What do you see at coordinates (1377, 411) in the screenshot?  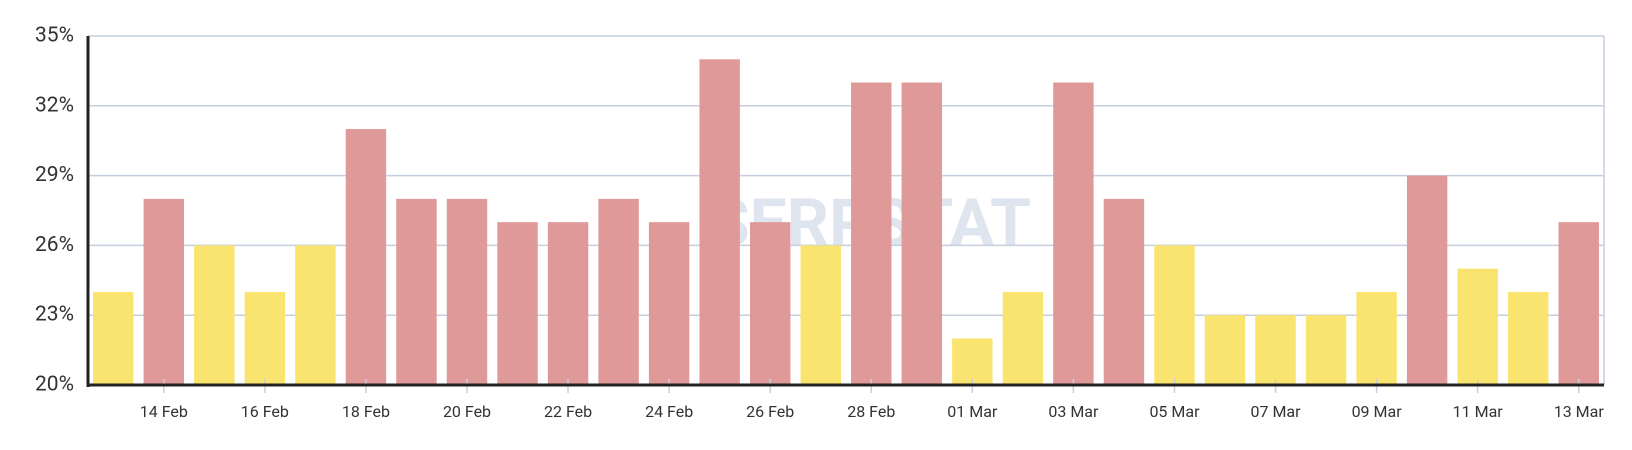 I see `x-tick-label: 09 Mar` at bounding box center [1377, 411].